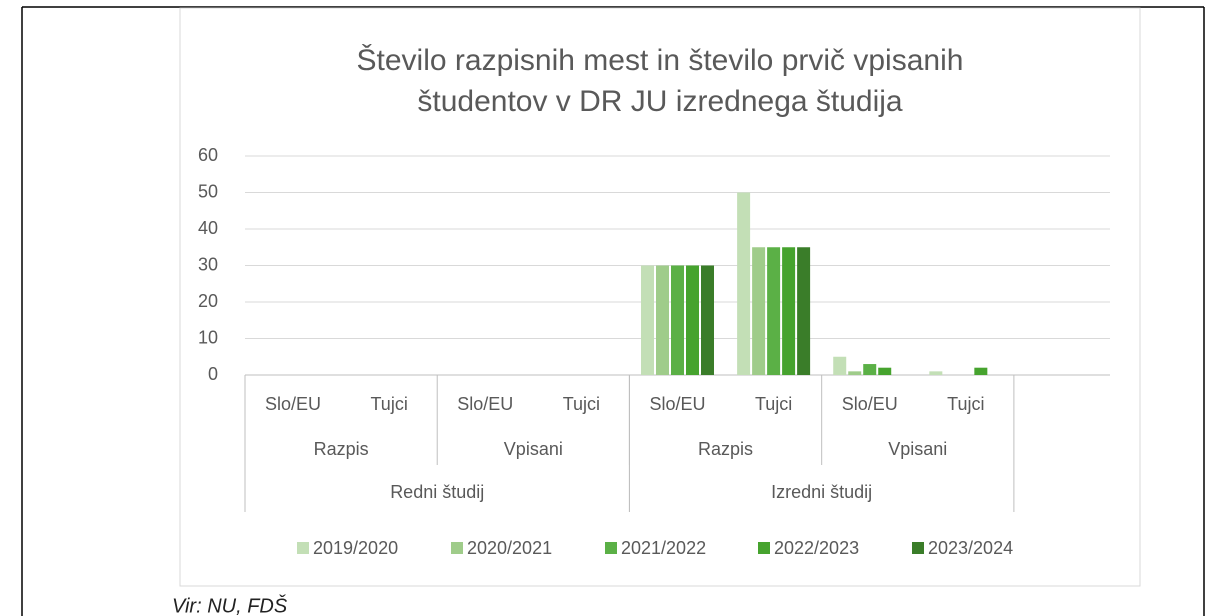 The image size is (1206, 616). Describe the element at coordinates (230, 605) in the screenshot. I see `source: Vir: NU, FDŠ` at that location.